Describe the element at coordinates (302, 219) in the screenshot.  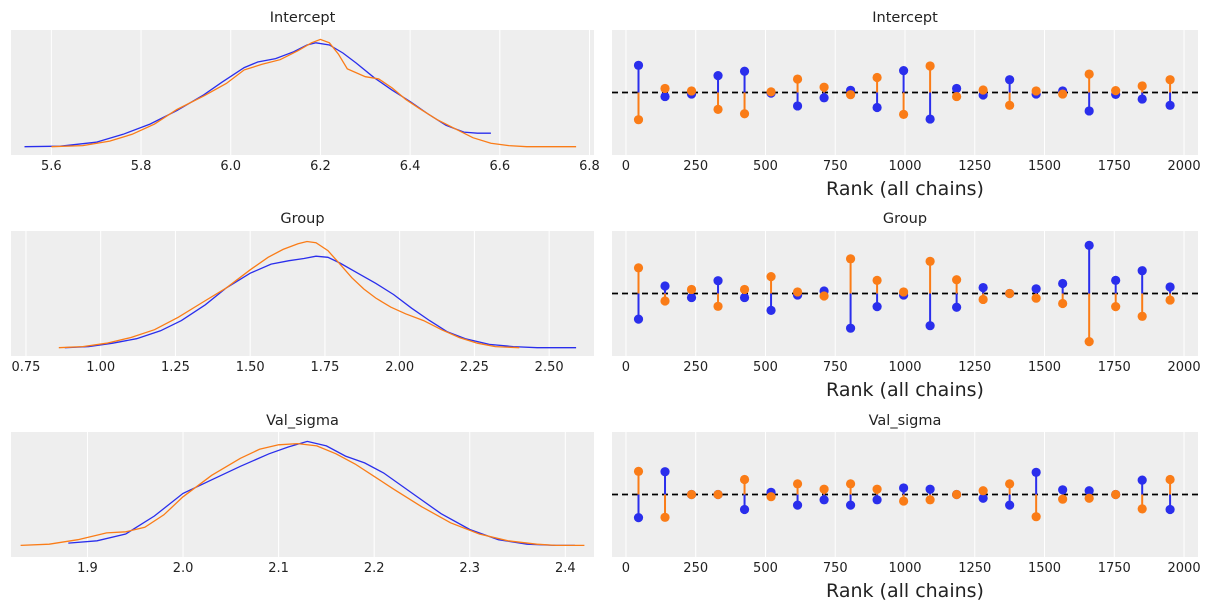
I see `panel-title: Group` at that location.